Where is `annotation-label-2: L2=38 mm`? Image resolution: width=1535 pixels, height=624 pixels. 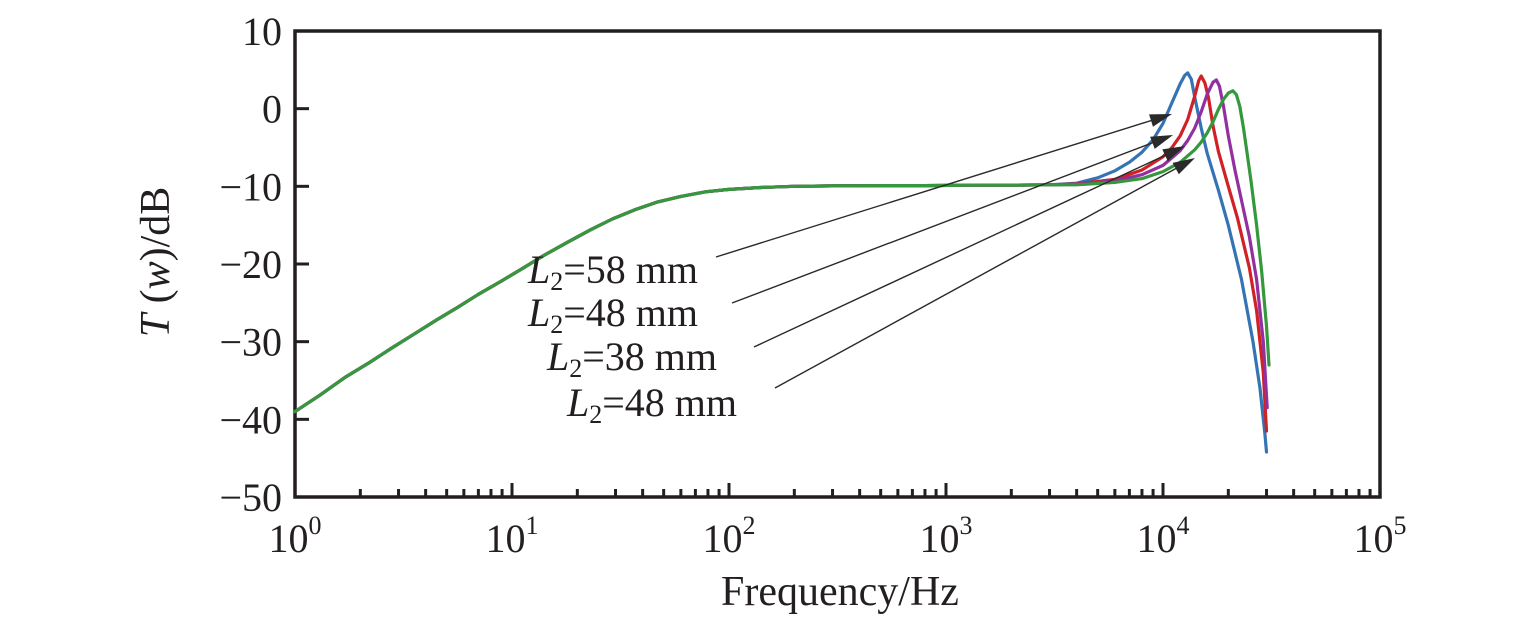 annotation-label-2: L2=38 mm is located at coordinates (632, 358).